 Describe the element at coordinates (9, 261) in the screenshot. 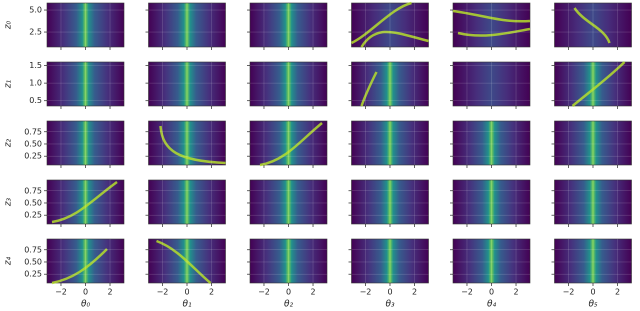

I see `row-label: z₄` at that location.